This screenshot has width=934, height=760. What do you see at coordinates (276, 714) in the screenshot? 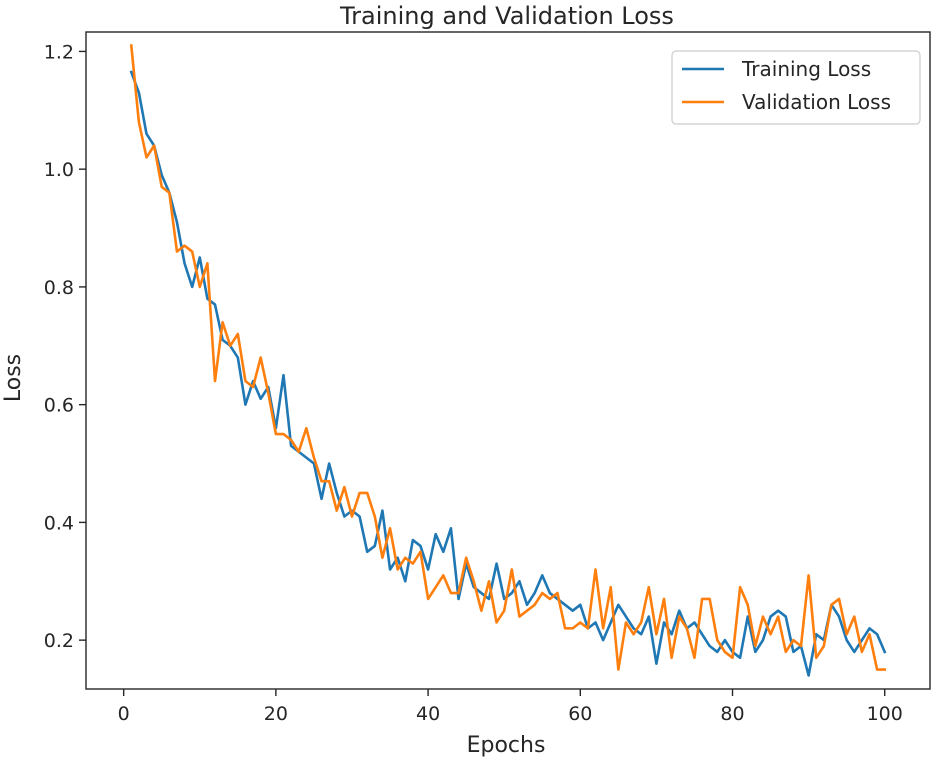
I see `x-tick-label: 20` at bounding box center [276, 714].